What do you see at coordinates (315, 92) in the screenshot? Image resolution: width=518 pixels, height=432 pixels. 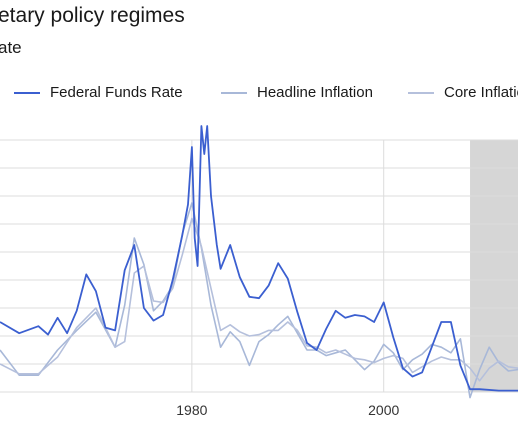 I see `legend-label-headline-inflation: Headline Inflation` at bounding box center [315, 92].